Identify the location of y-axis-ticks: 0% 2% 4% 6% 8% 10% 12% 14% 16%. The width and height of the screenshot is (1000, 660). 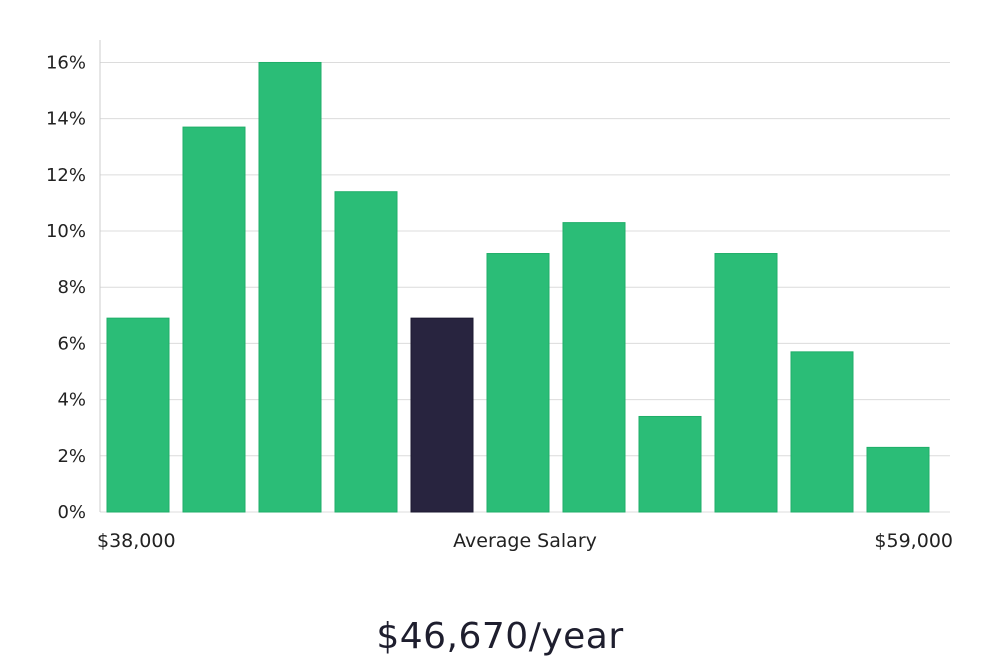
(66, 287).